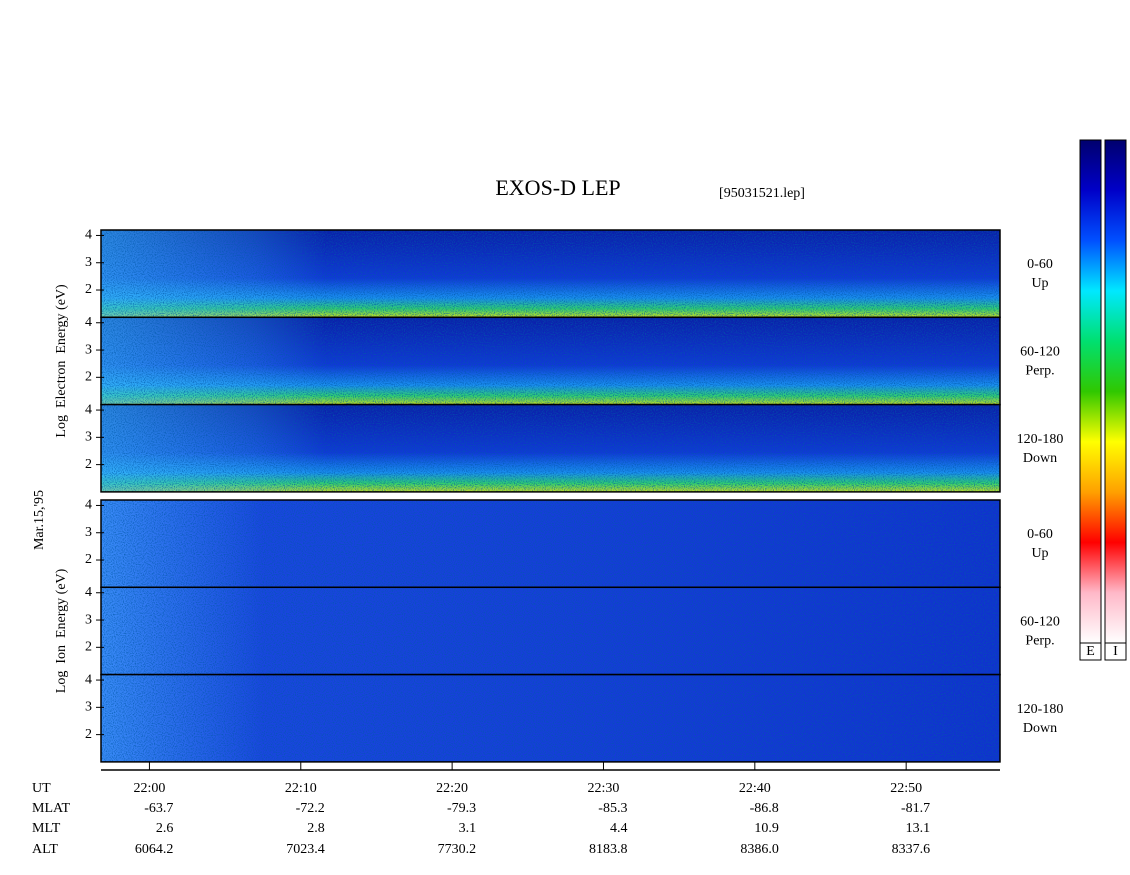 The height and width of the screenshot is (875, 1130). Describe the element at coordinates (305, 849) in the screenshot. I see `ephemeris-value: 7023.4` at that location.